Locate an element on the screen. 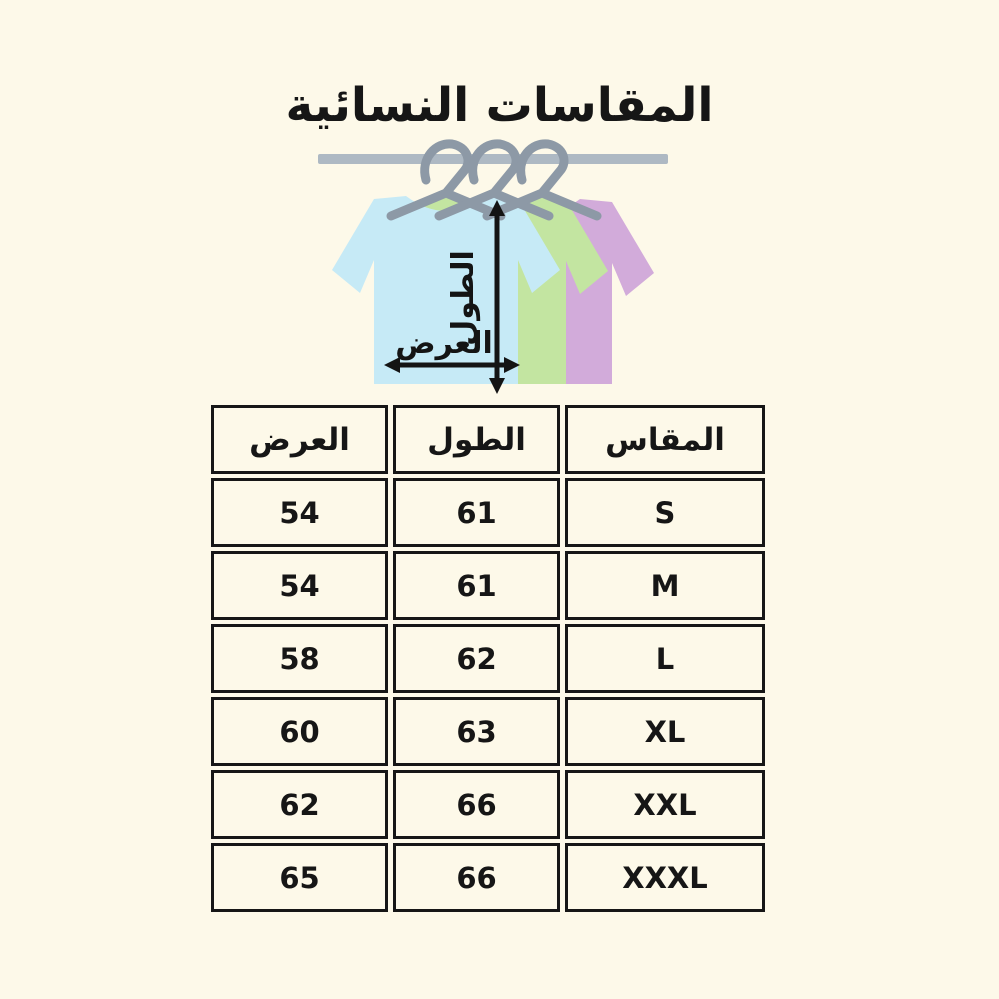 The height and width of the screenshot is (999, 999). tshirt-size-diagram: الطول العرض is located at coordinates (493, 266).